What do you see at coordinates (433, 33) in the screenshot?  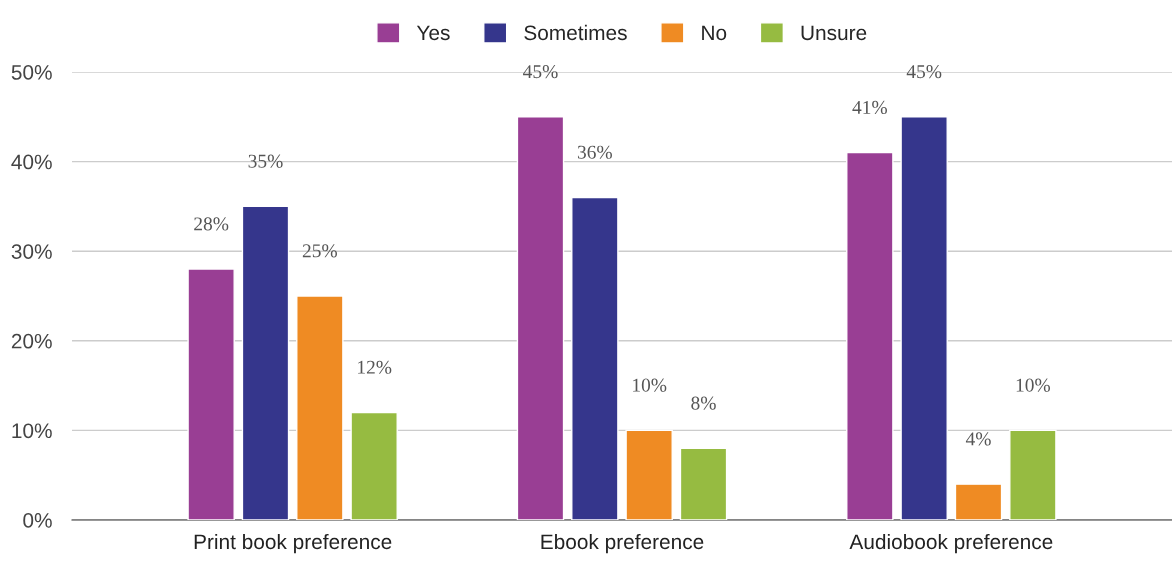 I see `legend-label: Yes` at bounding box center [433, 33].